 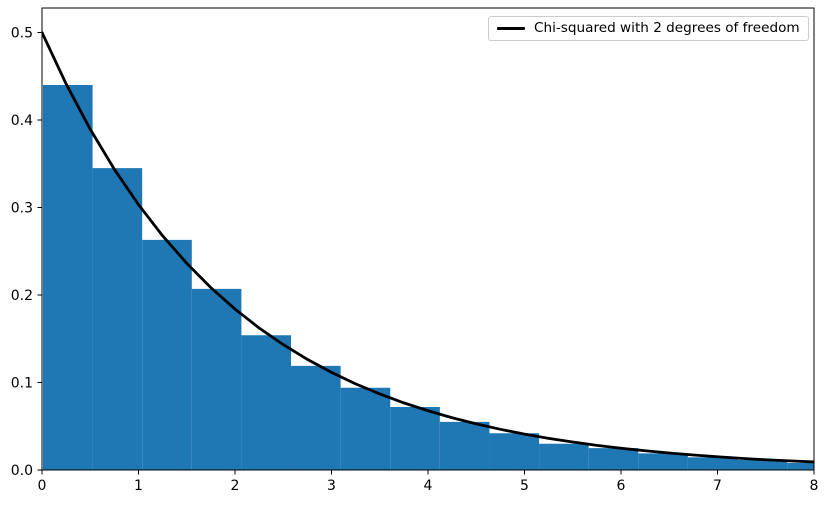 What do you see at coordinates (22, 384) in the screenshot?
I see `y-tick-label: 0.1` at bounding box center [22, 384].